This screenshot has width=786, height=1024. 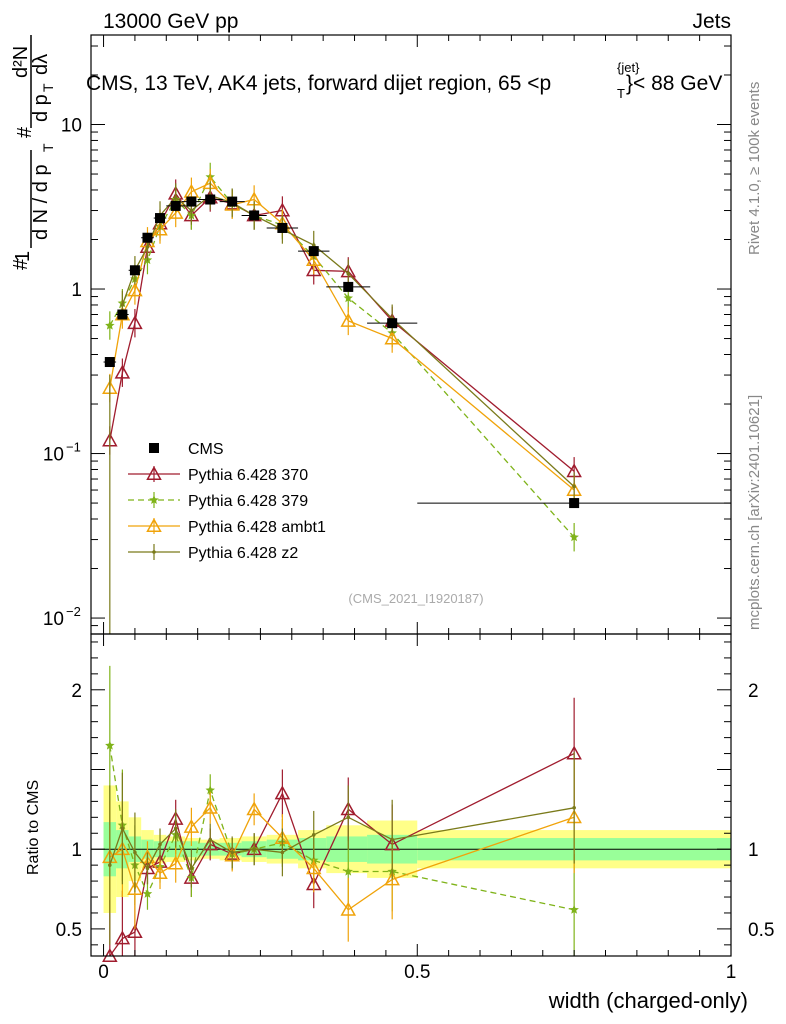 What do you see at coordinates (248, 475) in the screenshot?
I see `legend-label: Pythia 6.428 370` at bounding box center [248, 475].